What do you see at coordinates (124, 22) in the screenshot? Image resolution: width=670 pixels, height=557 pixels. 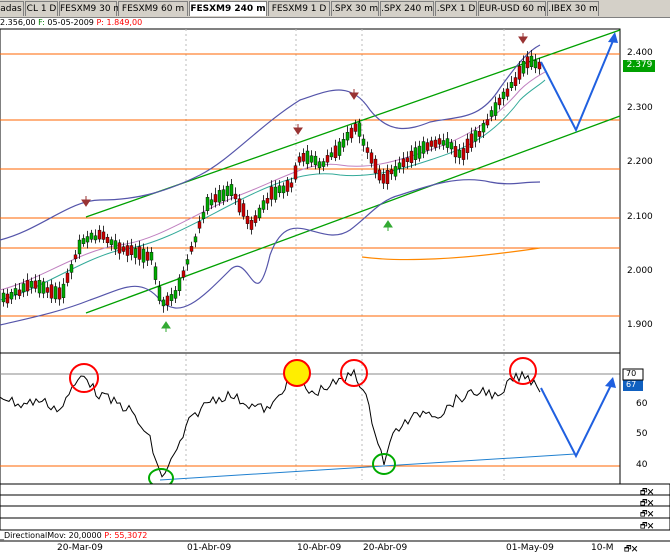 I see `info-p-value: 1.849,00` at bounding box center [124, 22].